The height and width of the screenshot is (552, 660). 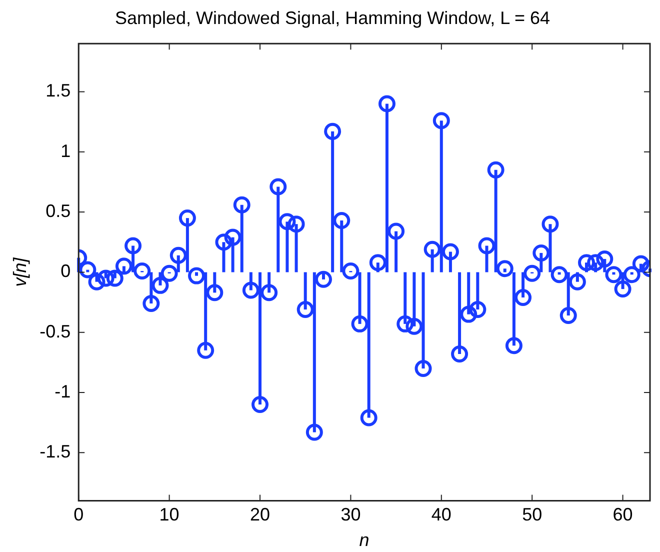 What do you see at coordinates (350, 514) in the screenshot?
I see `x-tick-label: 30` at bounding box center [350, 514].